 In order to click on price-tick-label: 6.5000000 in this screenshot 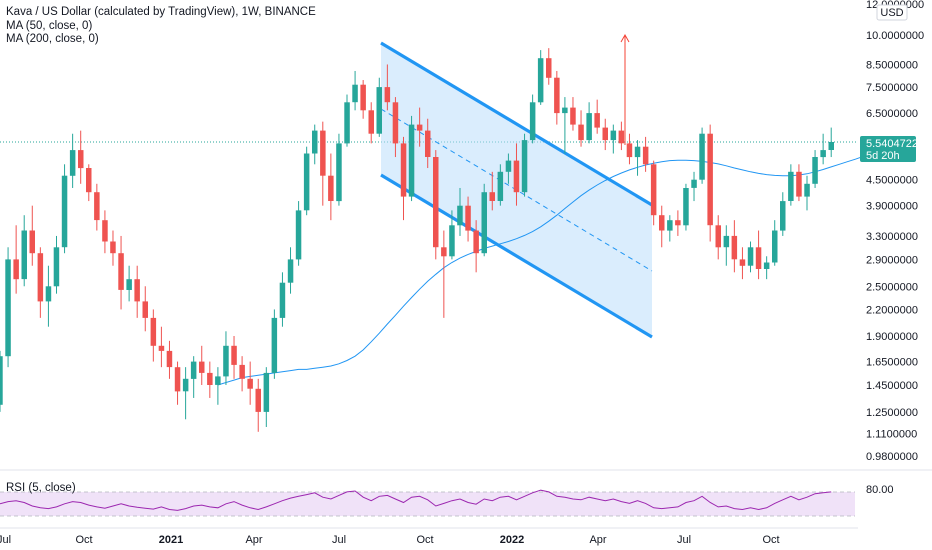, I will do `click(892, 114)`.